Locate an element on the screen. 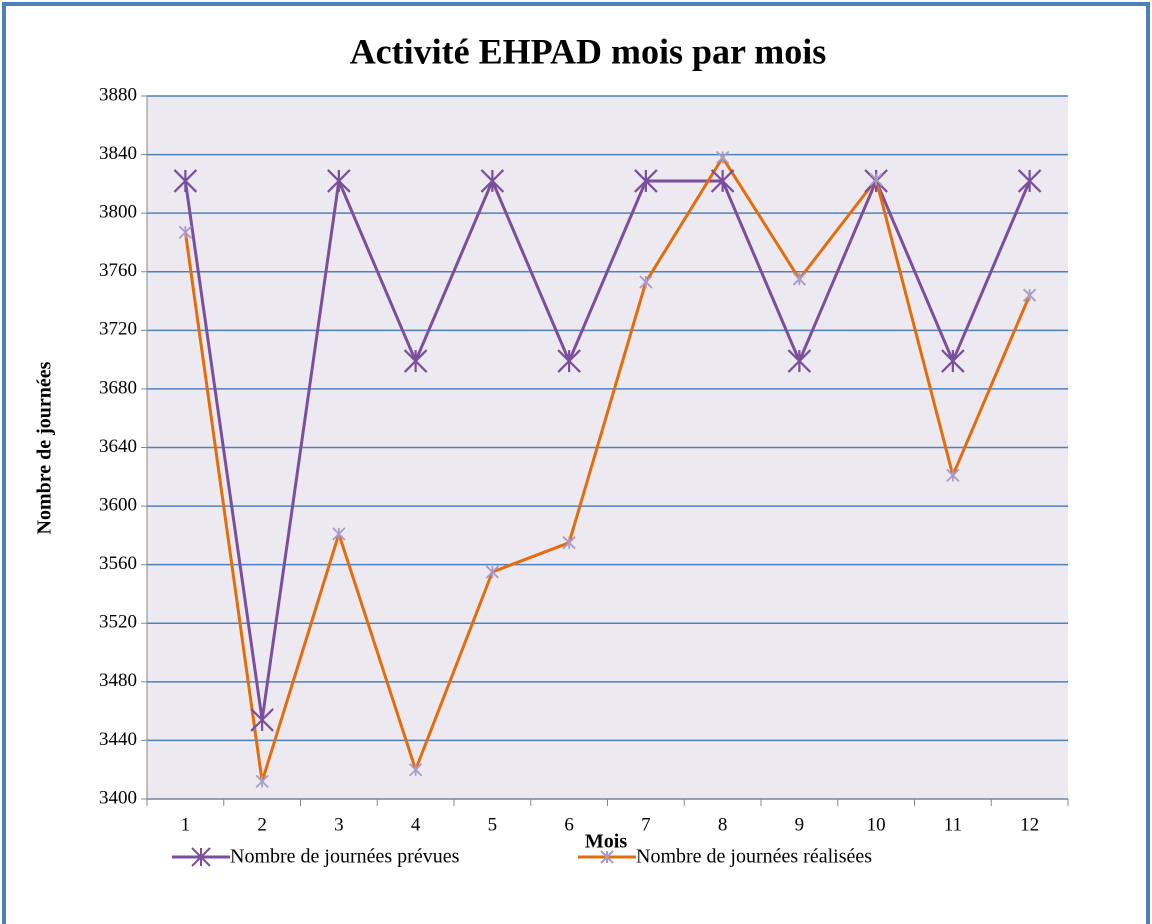 Image resolution: width=1152 pixels, height=924 pixels. legend-label: Nombre de journées réalisées is located at coordinates (754, 857).